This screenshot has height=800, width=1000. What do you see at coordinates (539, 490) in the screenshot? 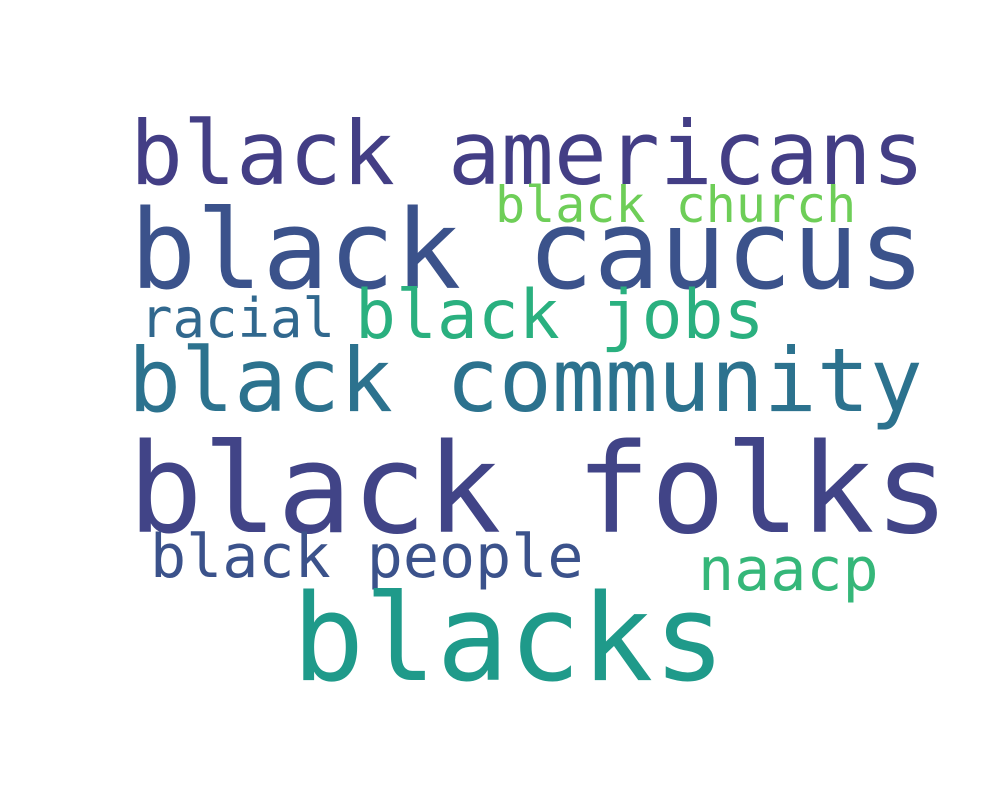
I see `word-black-folks: black folks` at bounding box center [539, 490].